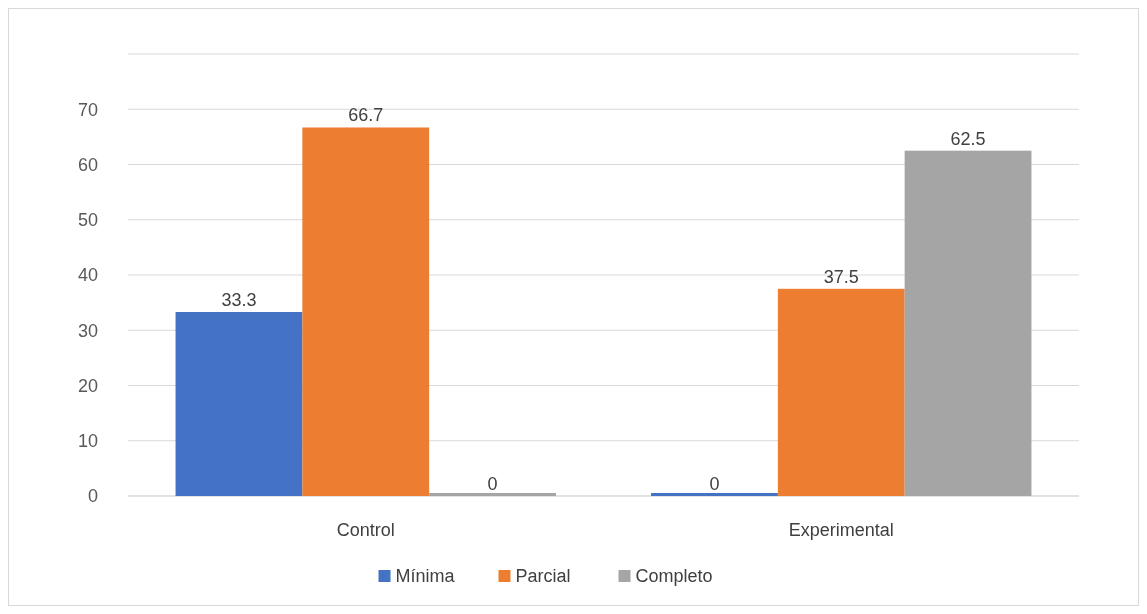 This screenshot has width=1147, height=614. Describe the element at coordinates (87, 109) in the screenshot. I see `y-tick-label: 70` at that location.